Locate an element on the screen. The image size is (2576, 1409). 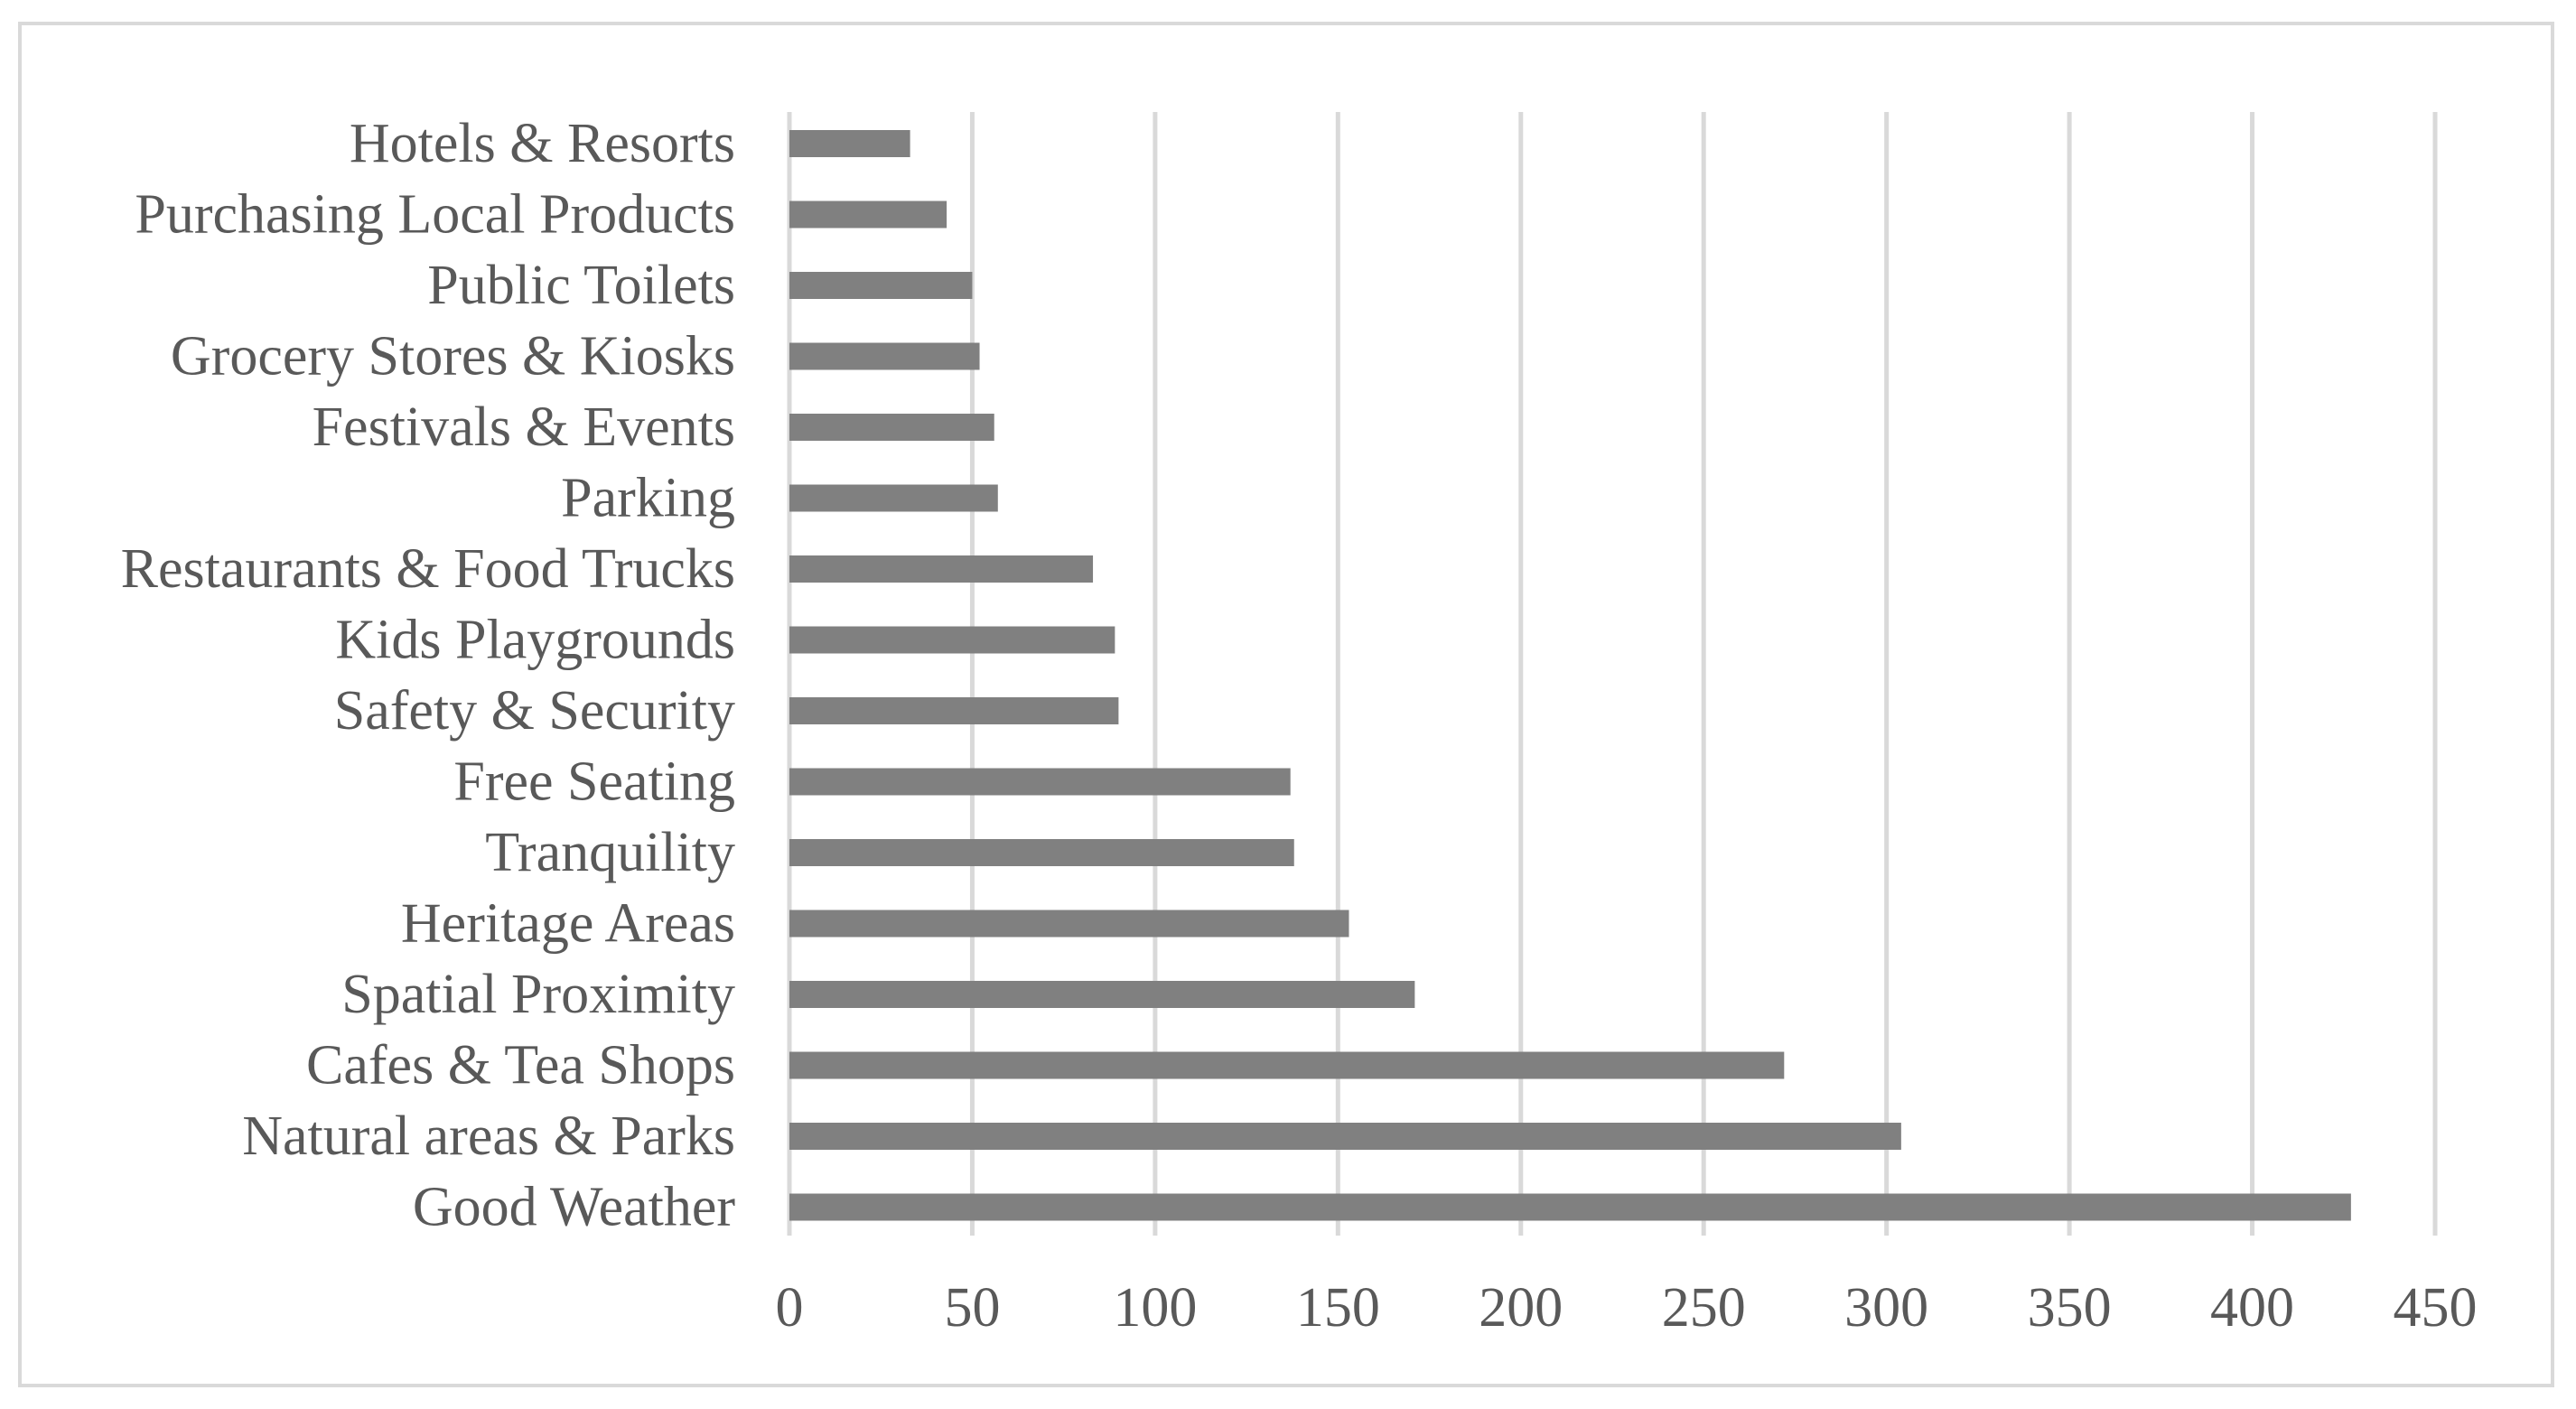
category-label: Grocery Stores & Kiosks is located at coordinates (453, 357).